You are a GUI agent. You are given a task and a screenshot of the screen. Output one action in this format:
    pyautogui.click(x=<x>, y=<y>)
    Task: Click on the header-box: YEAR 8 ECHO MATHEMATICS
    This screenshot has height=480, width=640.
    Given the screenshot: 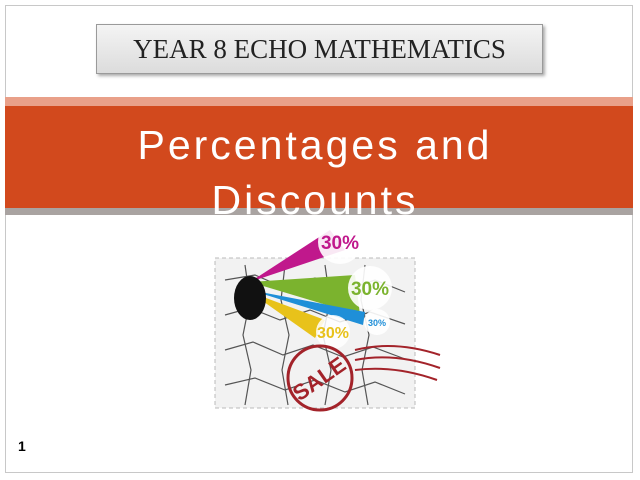 What is the action you would take?
    pyautogui.click(x=319, y=49)
    